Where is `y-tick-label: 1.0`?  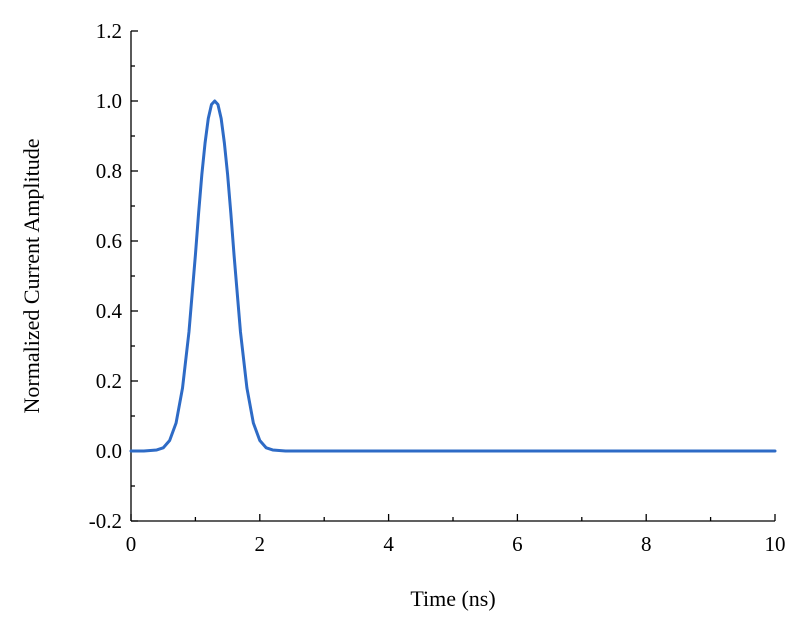
y-tick-label: 1.0 is located at coordinates (109, 101).